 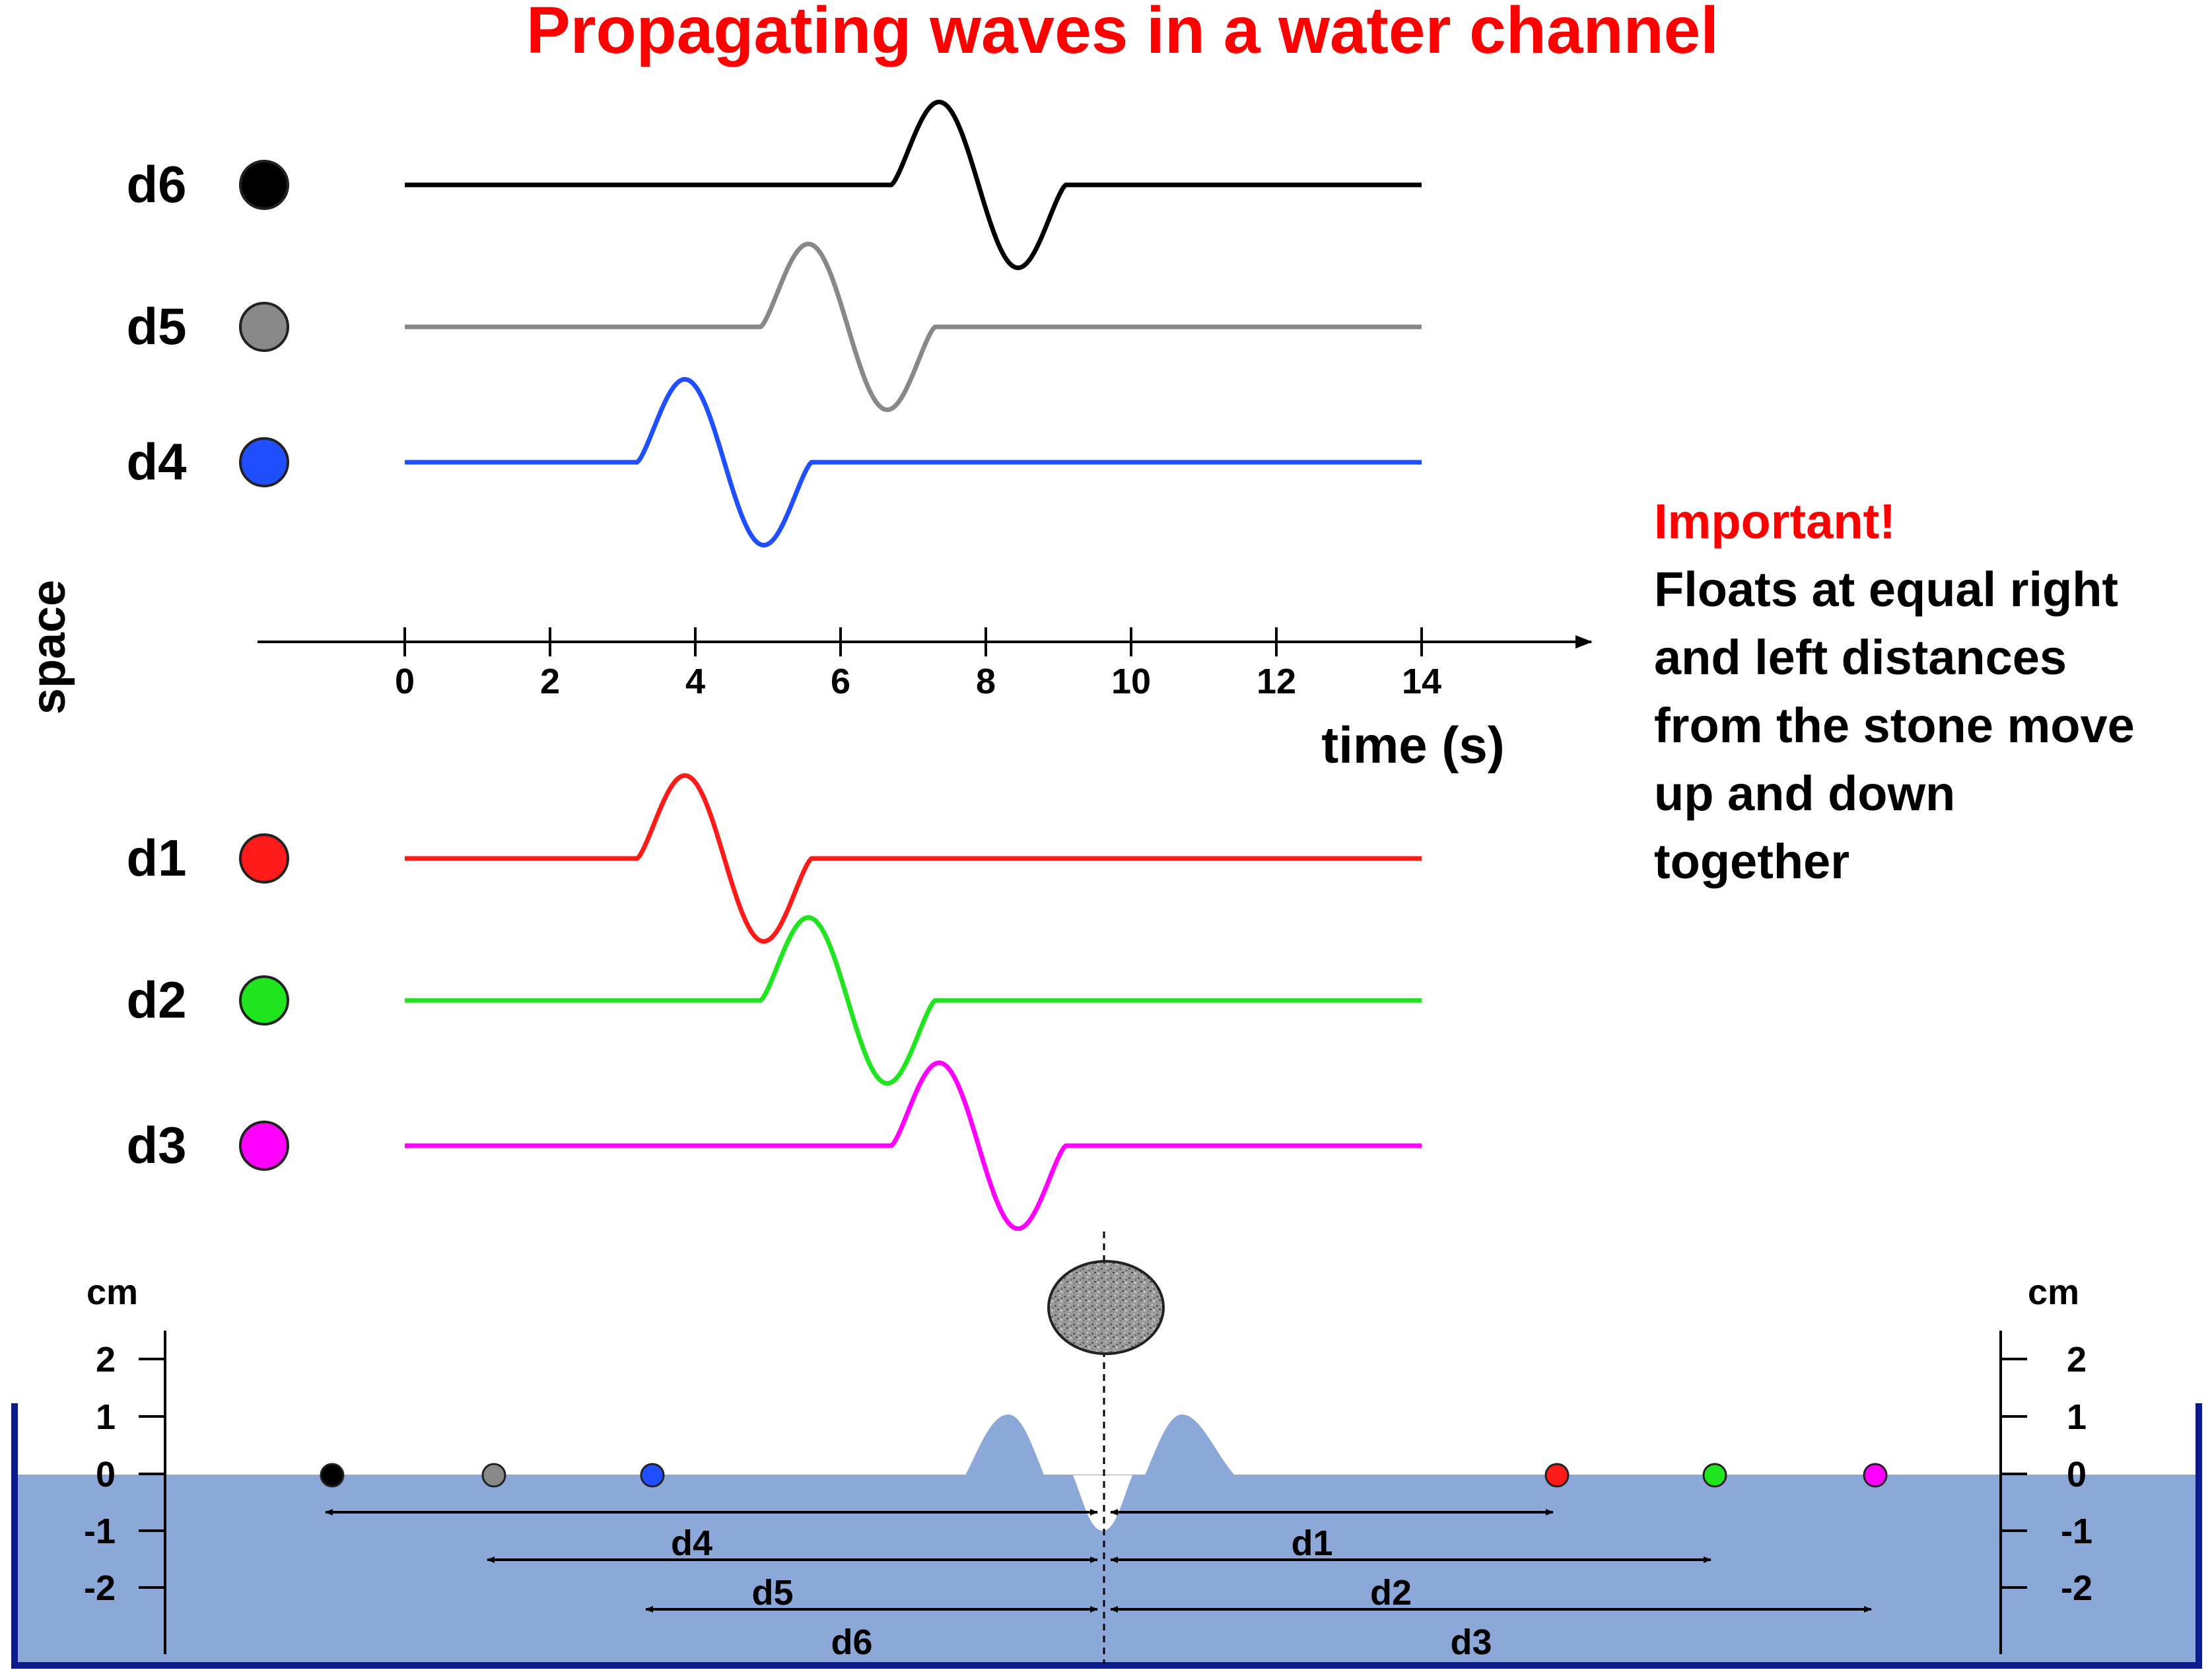 What do you see at coordinates (106, 1417) in the screenshot?
I see `scale-label-left: 1` at bounding box center [106, 1417].